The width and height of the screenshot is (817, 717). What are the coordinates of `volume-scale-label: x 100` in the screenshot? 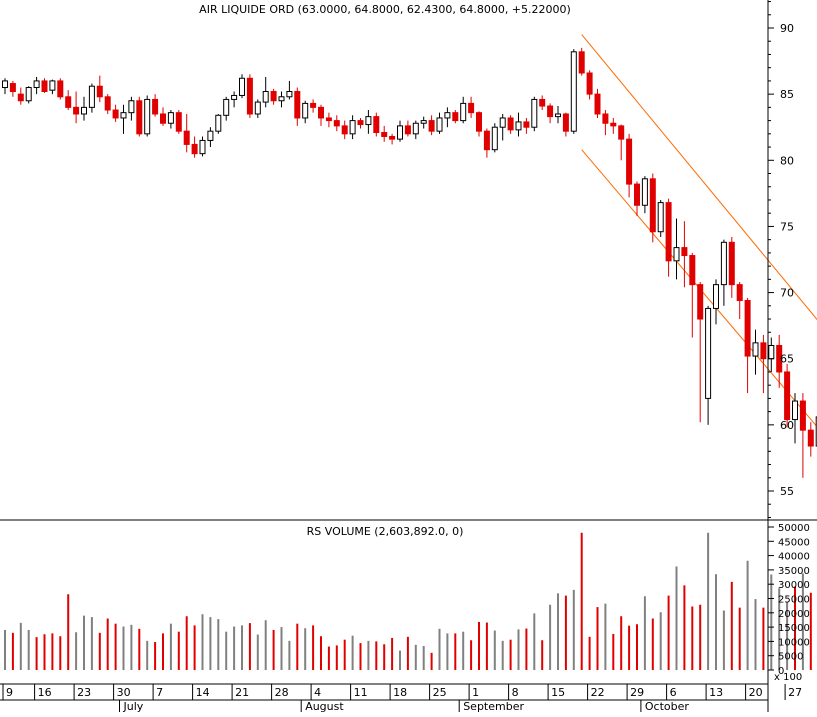 It's located at (788, 677).